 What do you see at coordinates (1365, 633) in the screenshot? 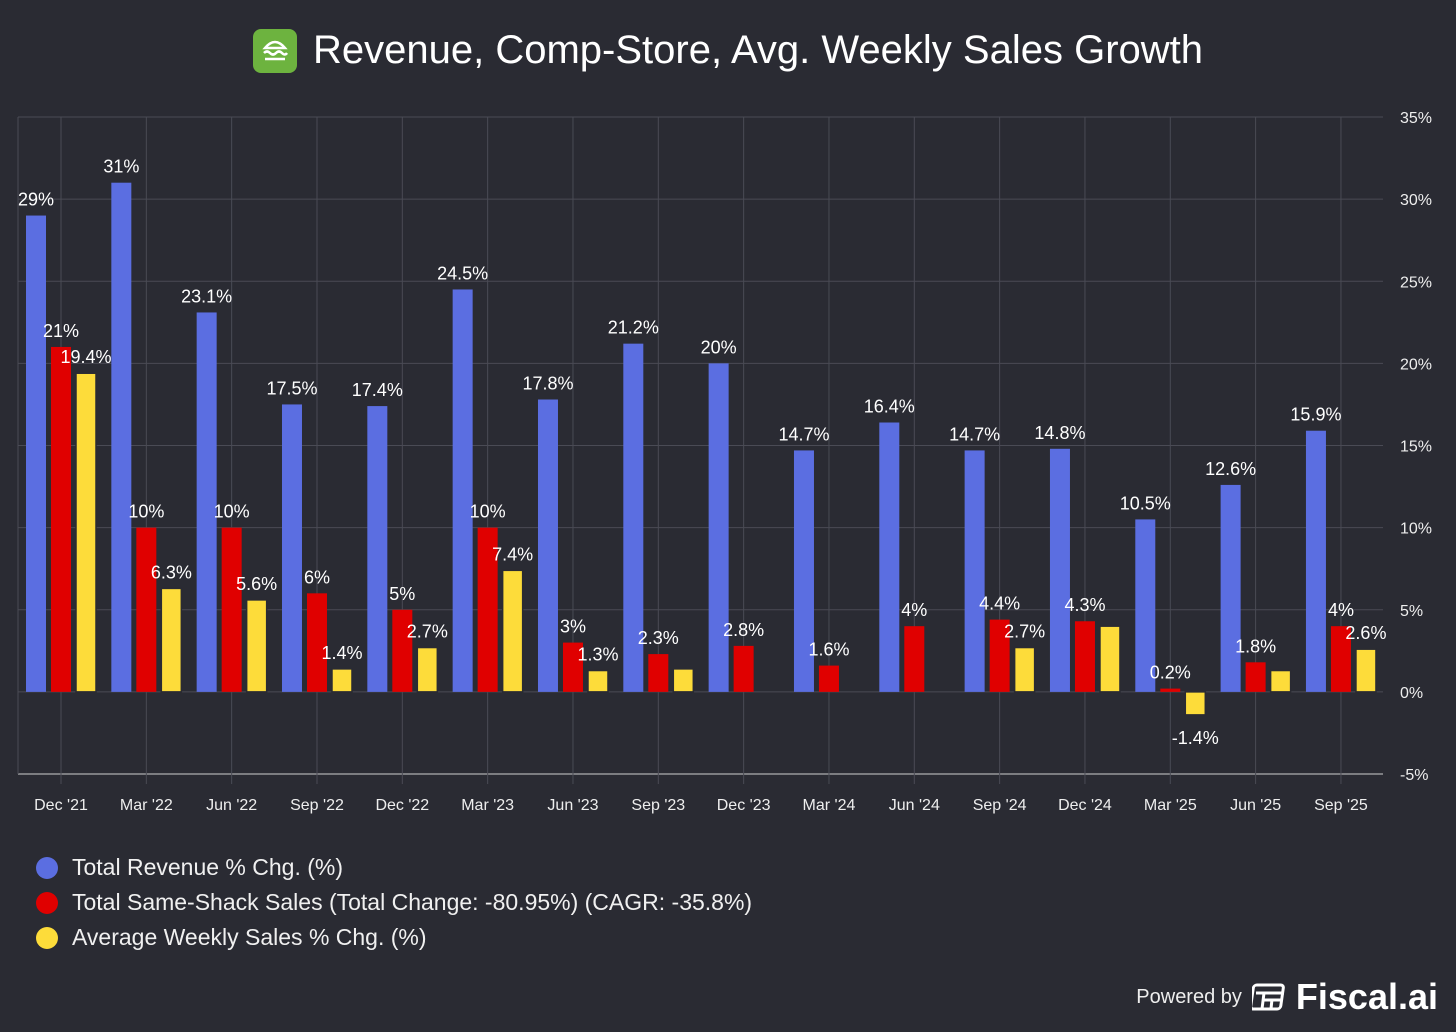
I see `data-label: 2.6%` at bounding box center [1365, 633].